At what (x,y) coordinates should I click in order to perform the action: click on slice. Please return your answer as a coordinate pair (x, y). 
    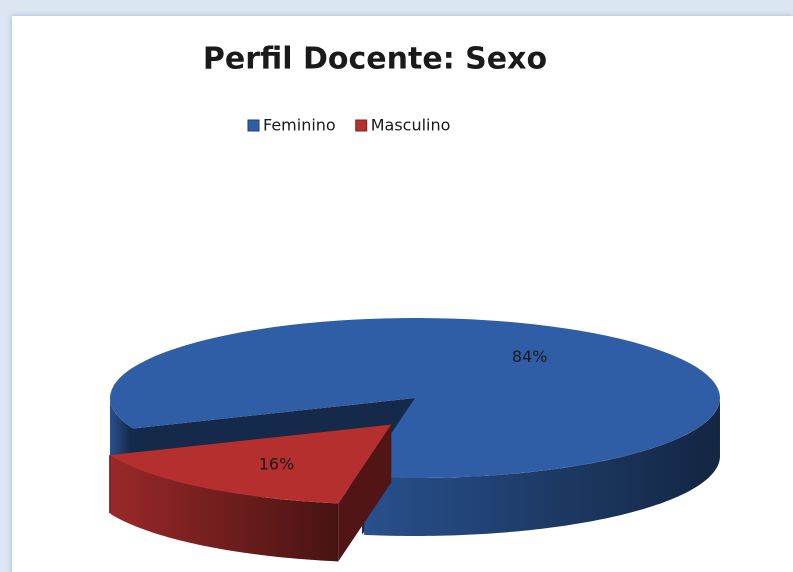
    Looking at the image, I should click on (250, 464).